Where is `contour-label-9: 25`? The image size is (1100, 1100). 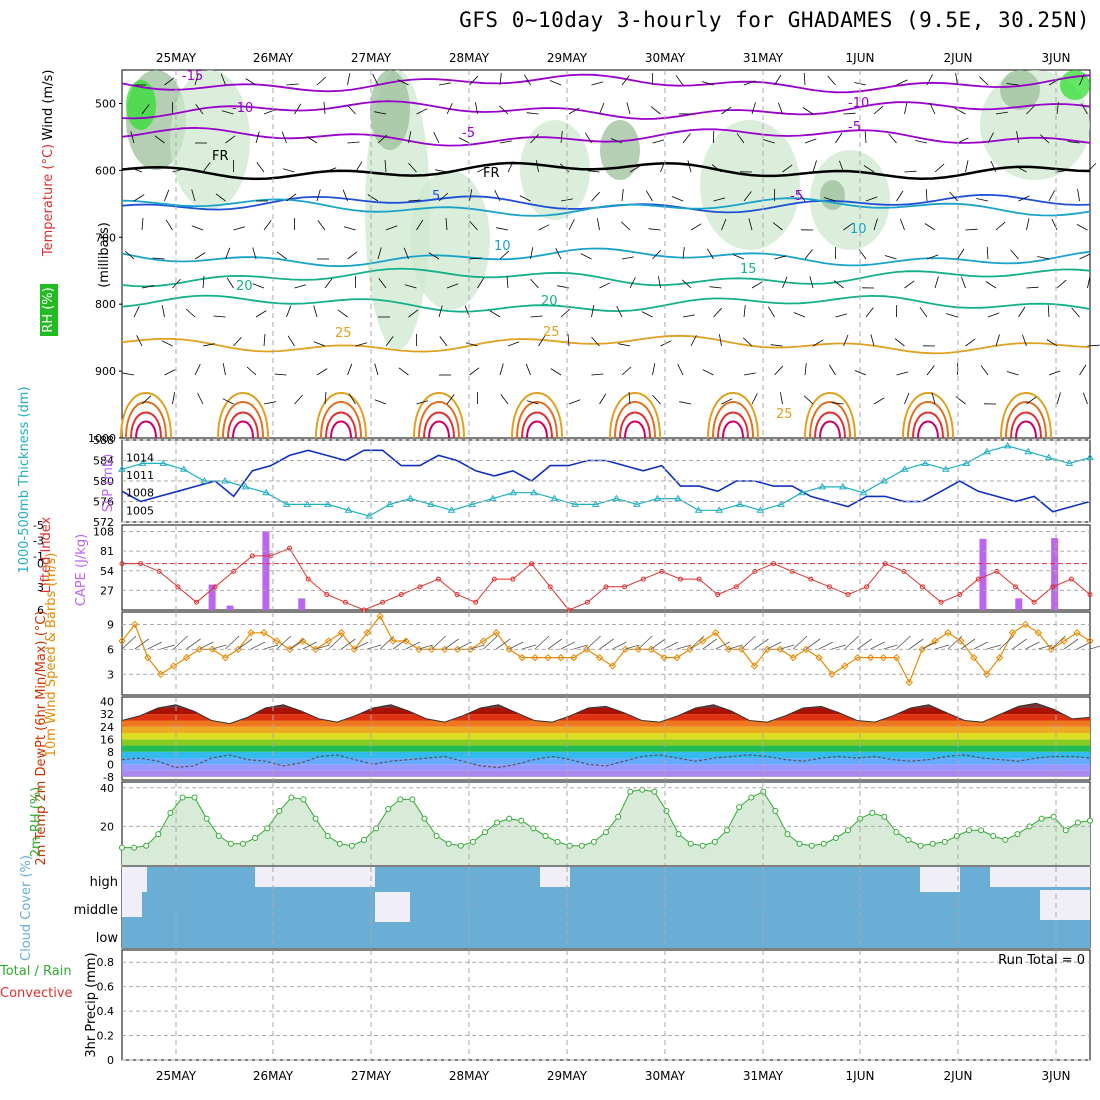
contour-label-9: 25 is located at coordinates (343, 333).